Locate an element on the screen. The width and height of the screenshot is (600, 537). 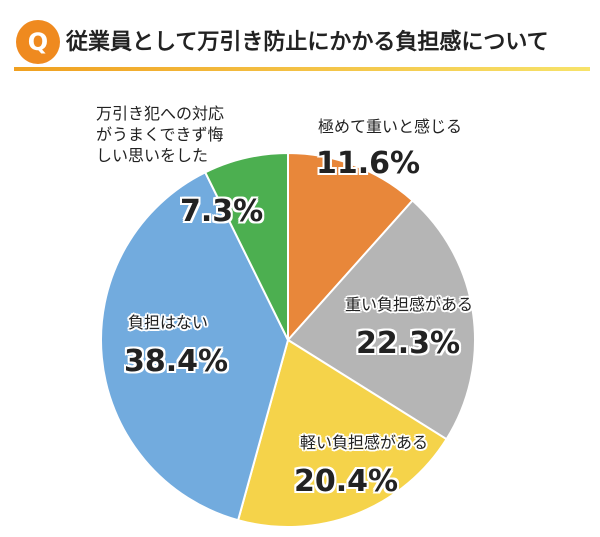
value-label: 11.6% is located at coordinates (368, 163).